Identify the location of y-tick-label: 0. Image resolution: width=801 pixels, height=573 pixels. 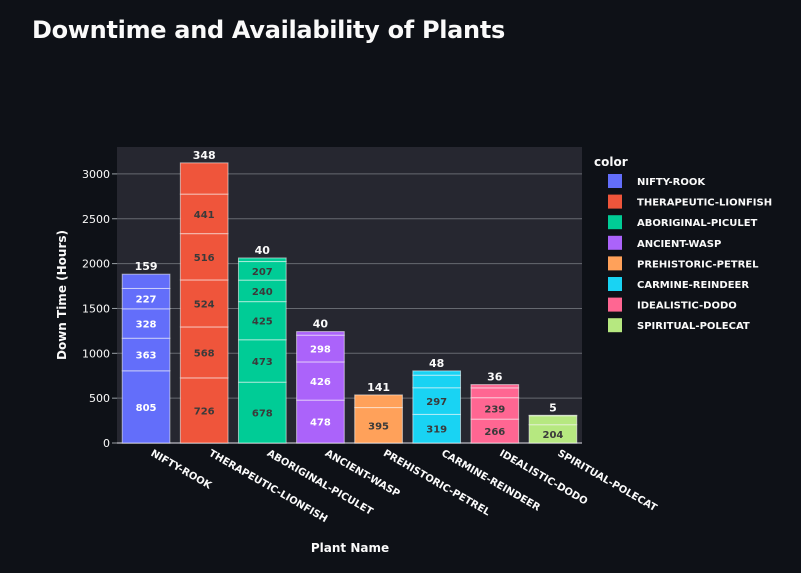
(106, 443).